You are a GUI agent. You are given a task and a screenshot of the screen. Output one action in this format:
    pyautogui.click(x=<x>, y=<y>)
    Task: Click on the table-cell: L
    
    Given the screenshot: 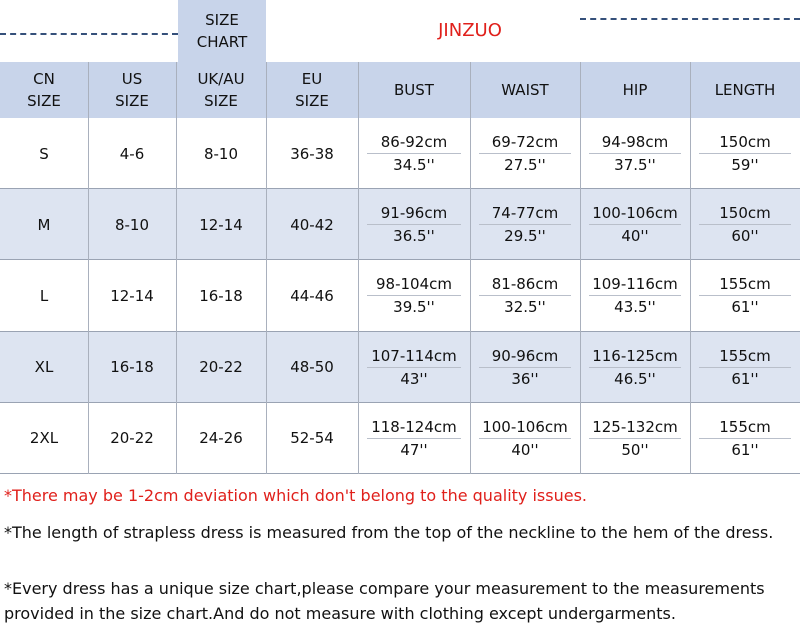 What is the action you would take?
    pyautogui.click(x=44, y=295)
    